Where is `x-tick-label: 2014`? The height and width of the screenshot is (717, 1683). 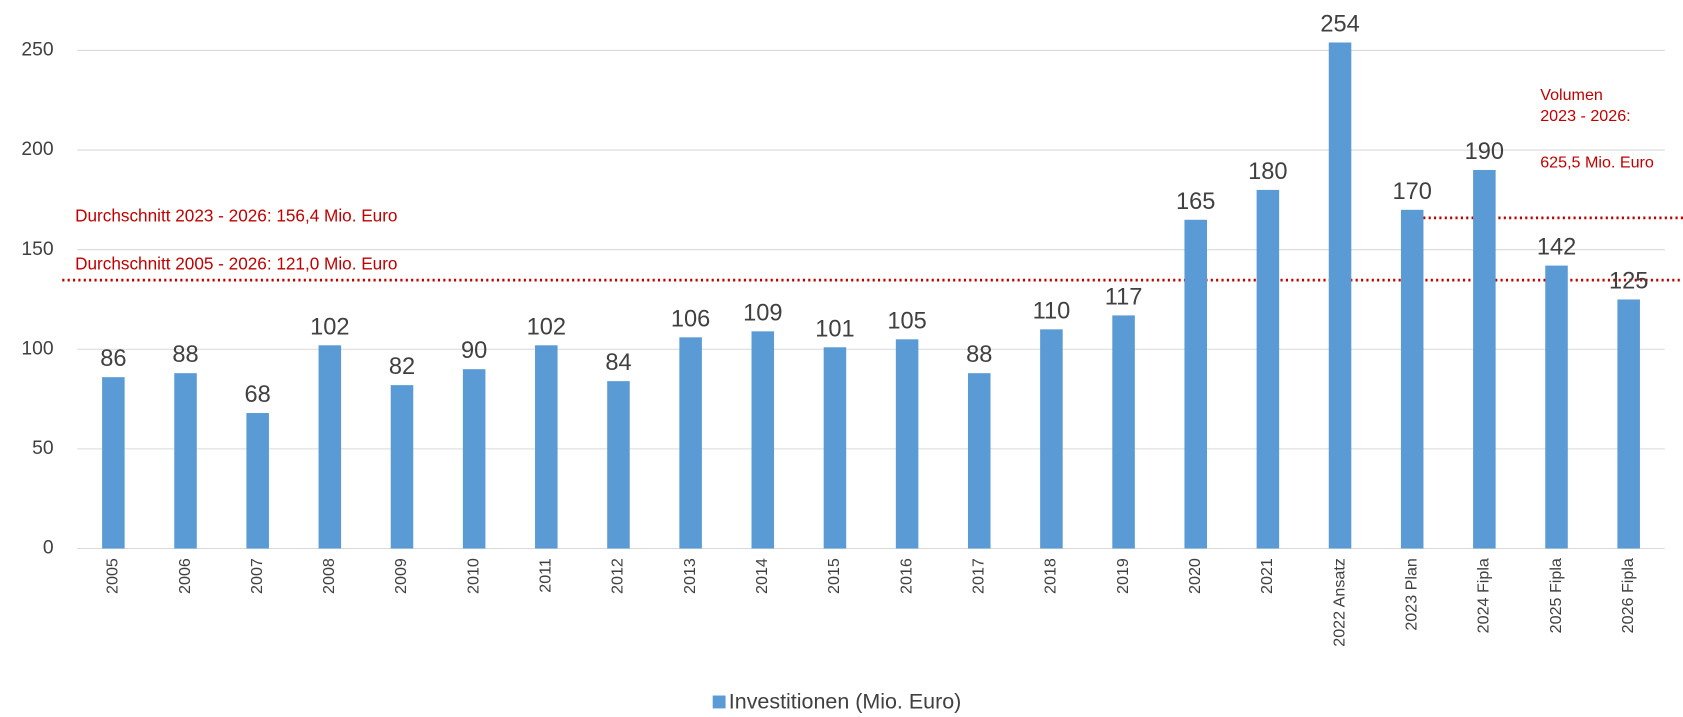
x-tick-label: 2014 is located at coordinates (762, 576).